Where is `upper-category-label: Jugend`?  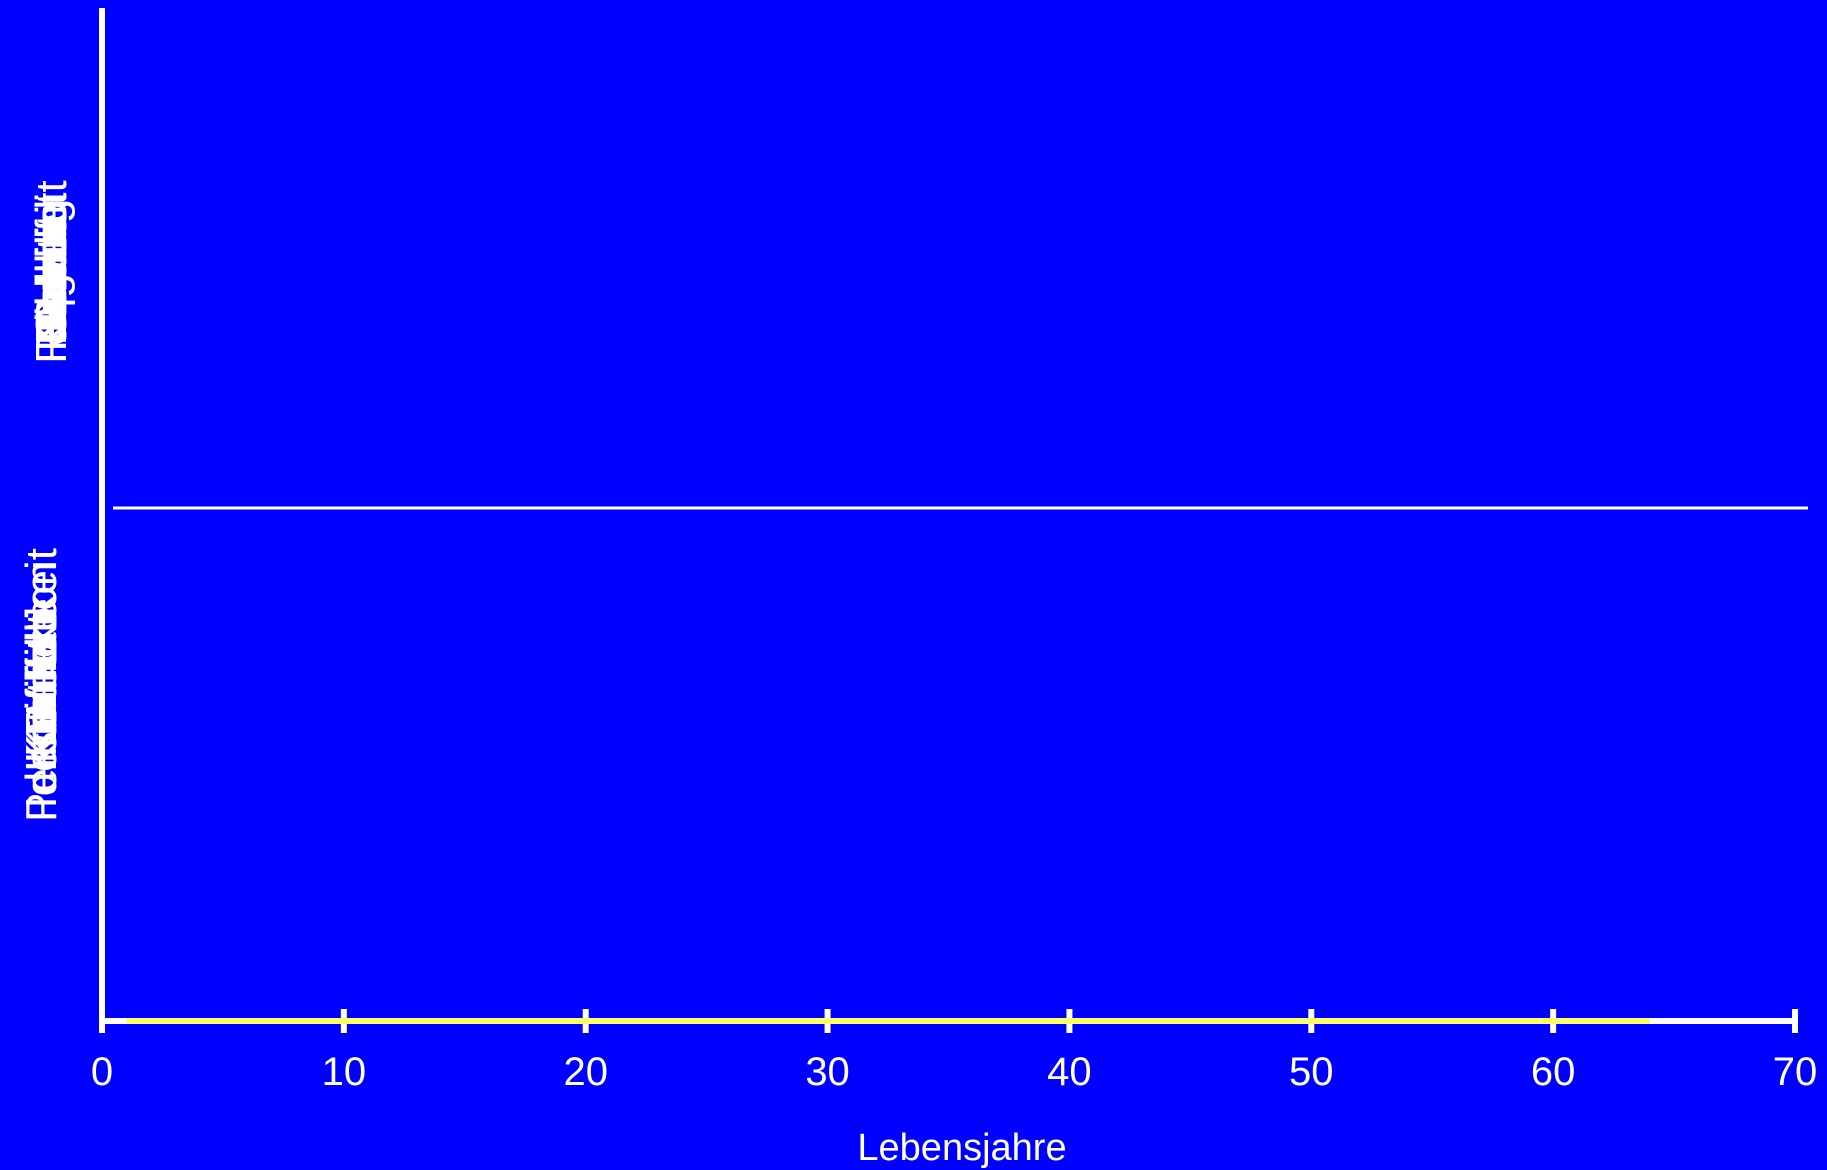 upper-category-label: Jugend is located at coordinates (51, 272).